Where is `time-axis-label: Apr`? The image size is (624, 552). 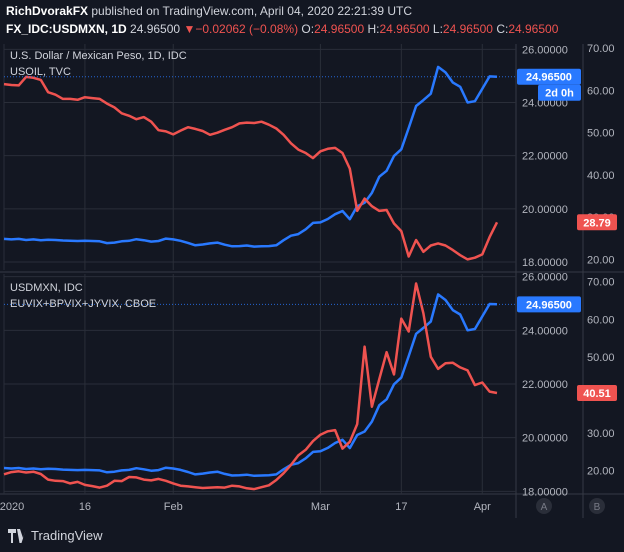
time-axis-label: Apr is located at coordinates (482, 507).